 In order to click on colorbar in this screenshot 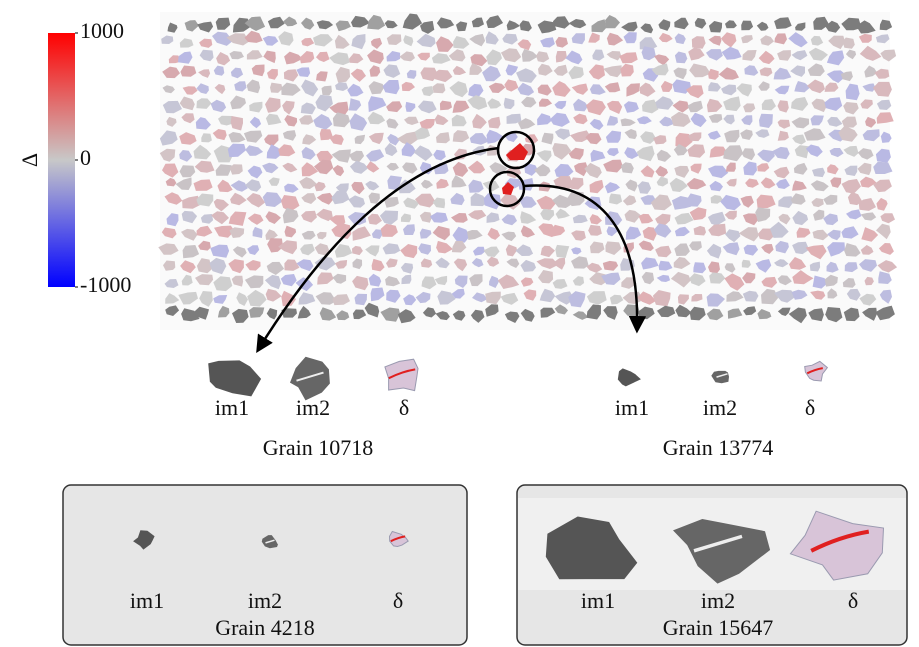, I will do `click(61, 160)`.